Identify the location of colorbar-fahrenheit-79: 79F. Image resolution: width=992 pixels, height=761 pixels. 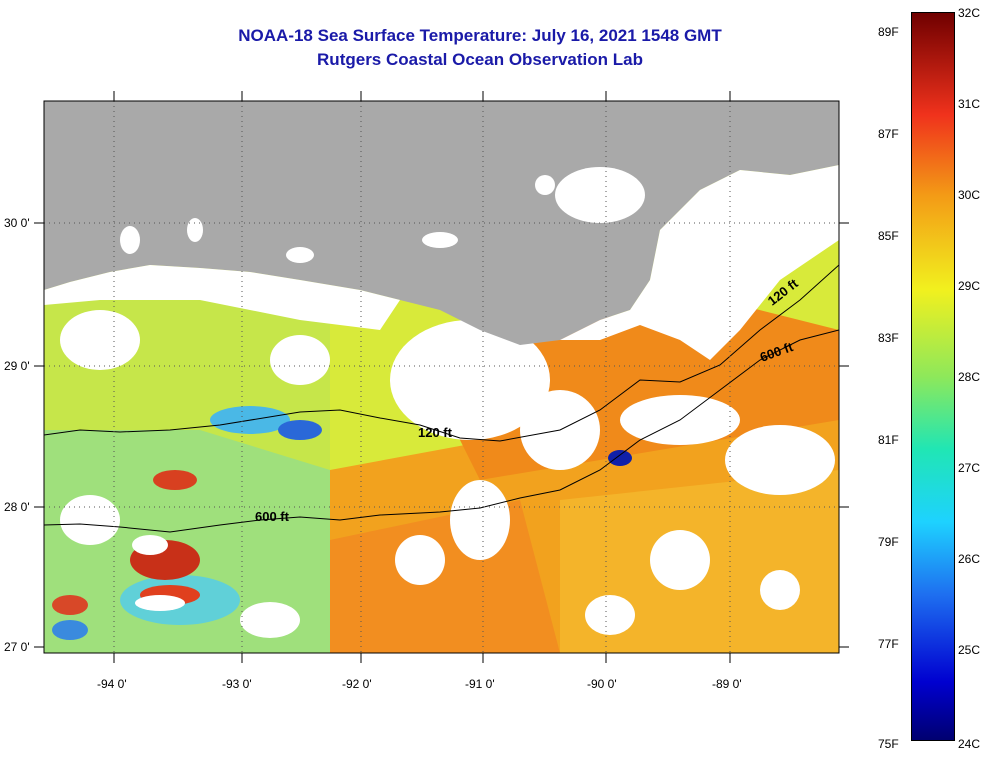
(888, 542).